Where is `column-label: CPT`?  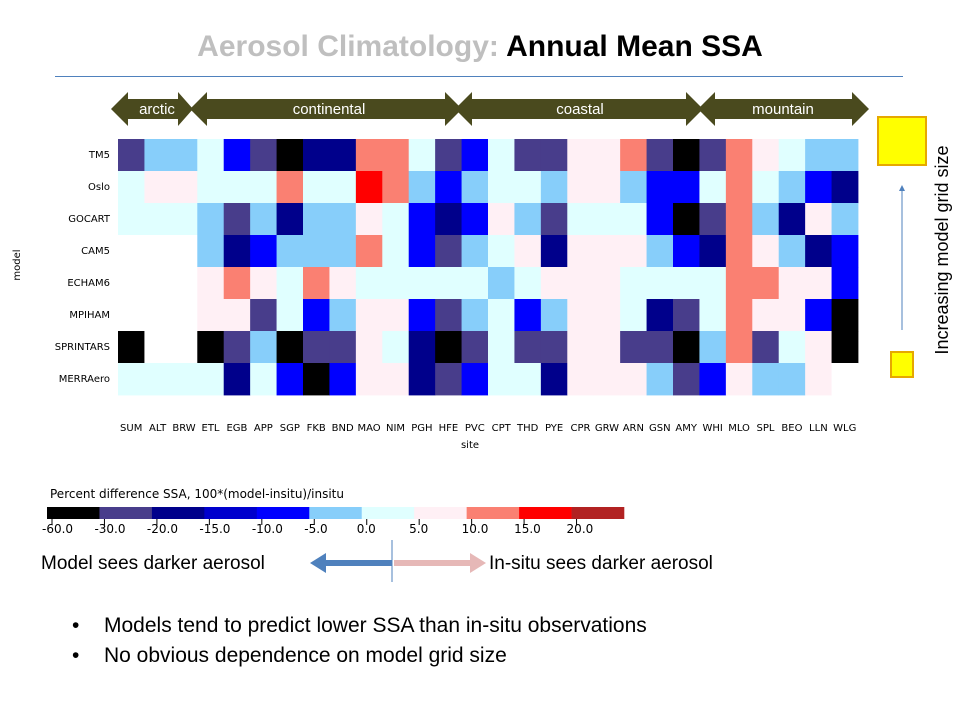 column-label: CPT is located at coordinates (502, 428).